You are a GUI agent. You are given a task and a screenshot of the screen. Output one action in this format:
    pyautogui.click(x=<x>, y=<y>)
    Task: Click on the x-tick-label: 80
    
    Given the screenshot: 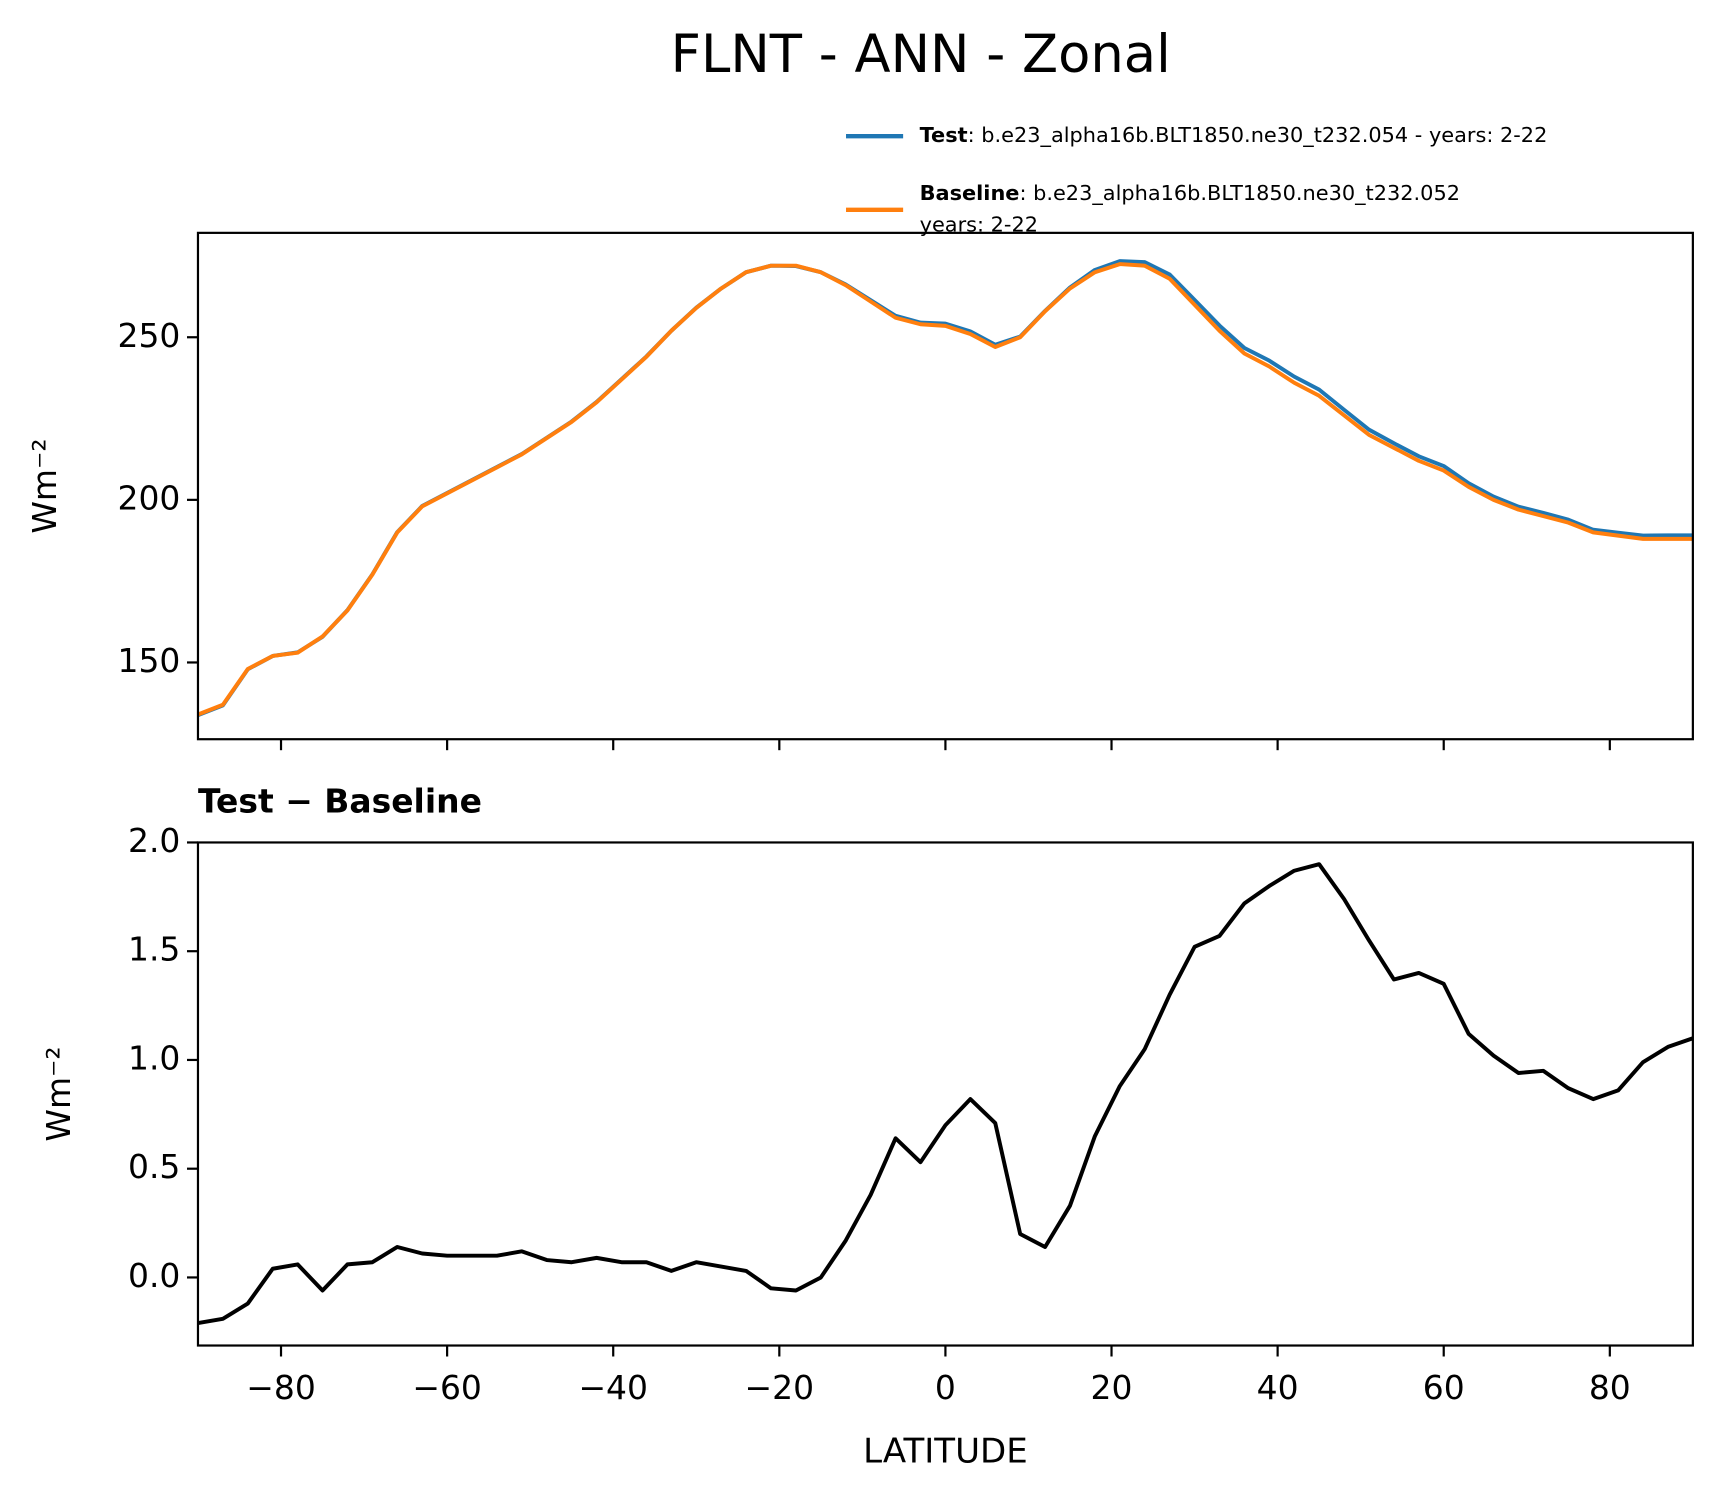 What is the action you would take?
    pyautogui.click(x=1610, y=1387)
    